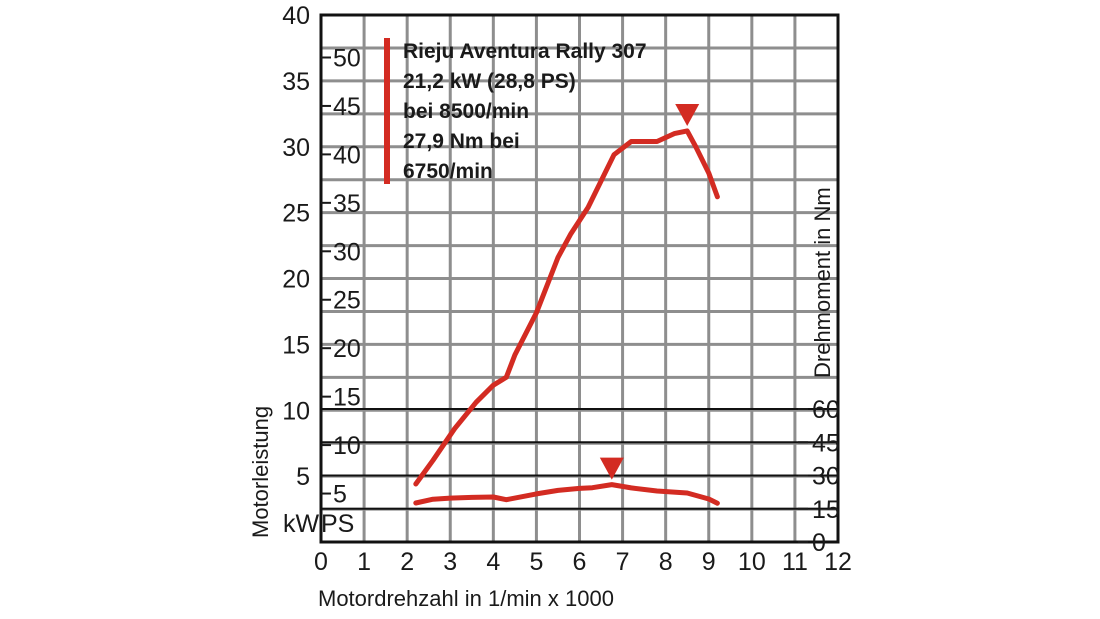 The width and height of the screenshot is (1100, 619). I want to click on x-tick-label: 12, so click(838, 562).